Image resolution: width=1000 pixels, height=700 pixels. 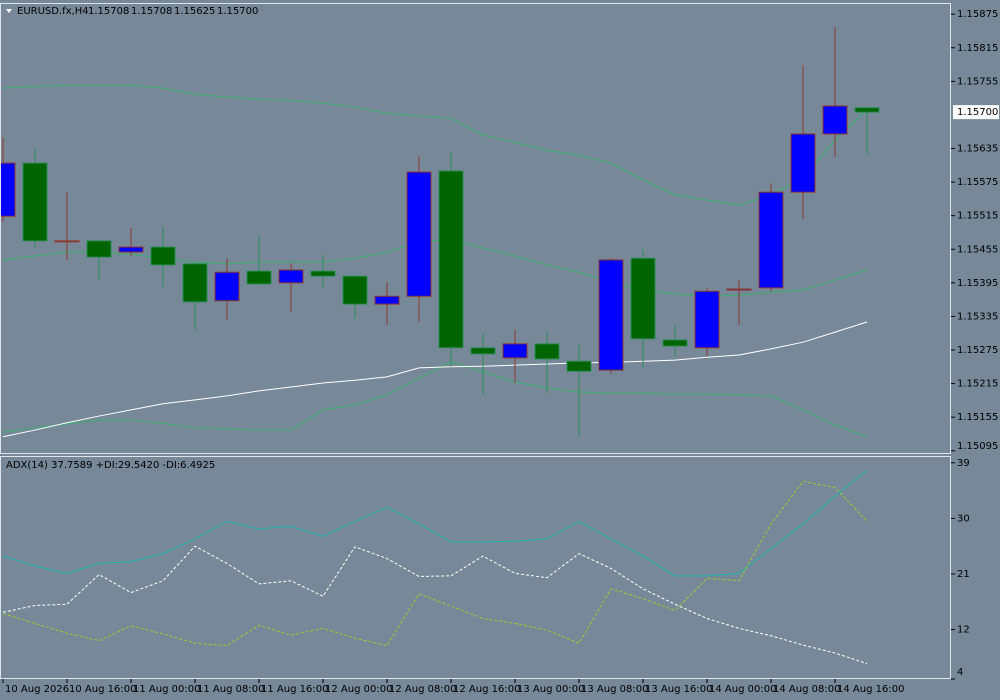 What do you see at coordinates (870, 689) in the screenshot?
I see `x-tick-label: 14 Aug 16:00` at bounding box center [870, 689].